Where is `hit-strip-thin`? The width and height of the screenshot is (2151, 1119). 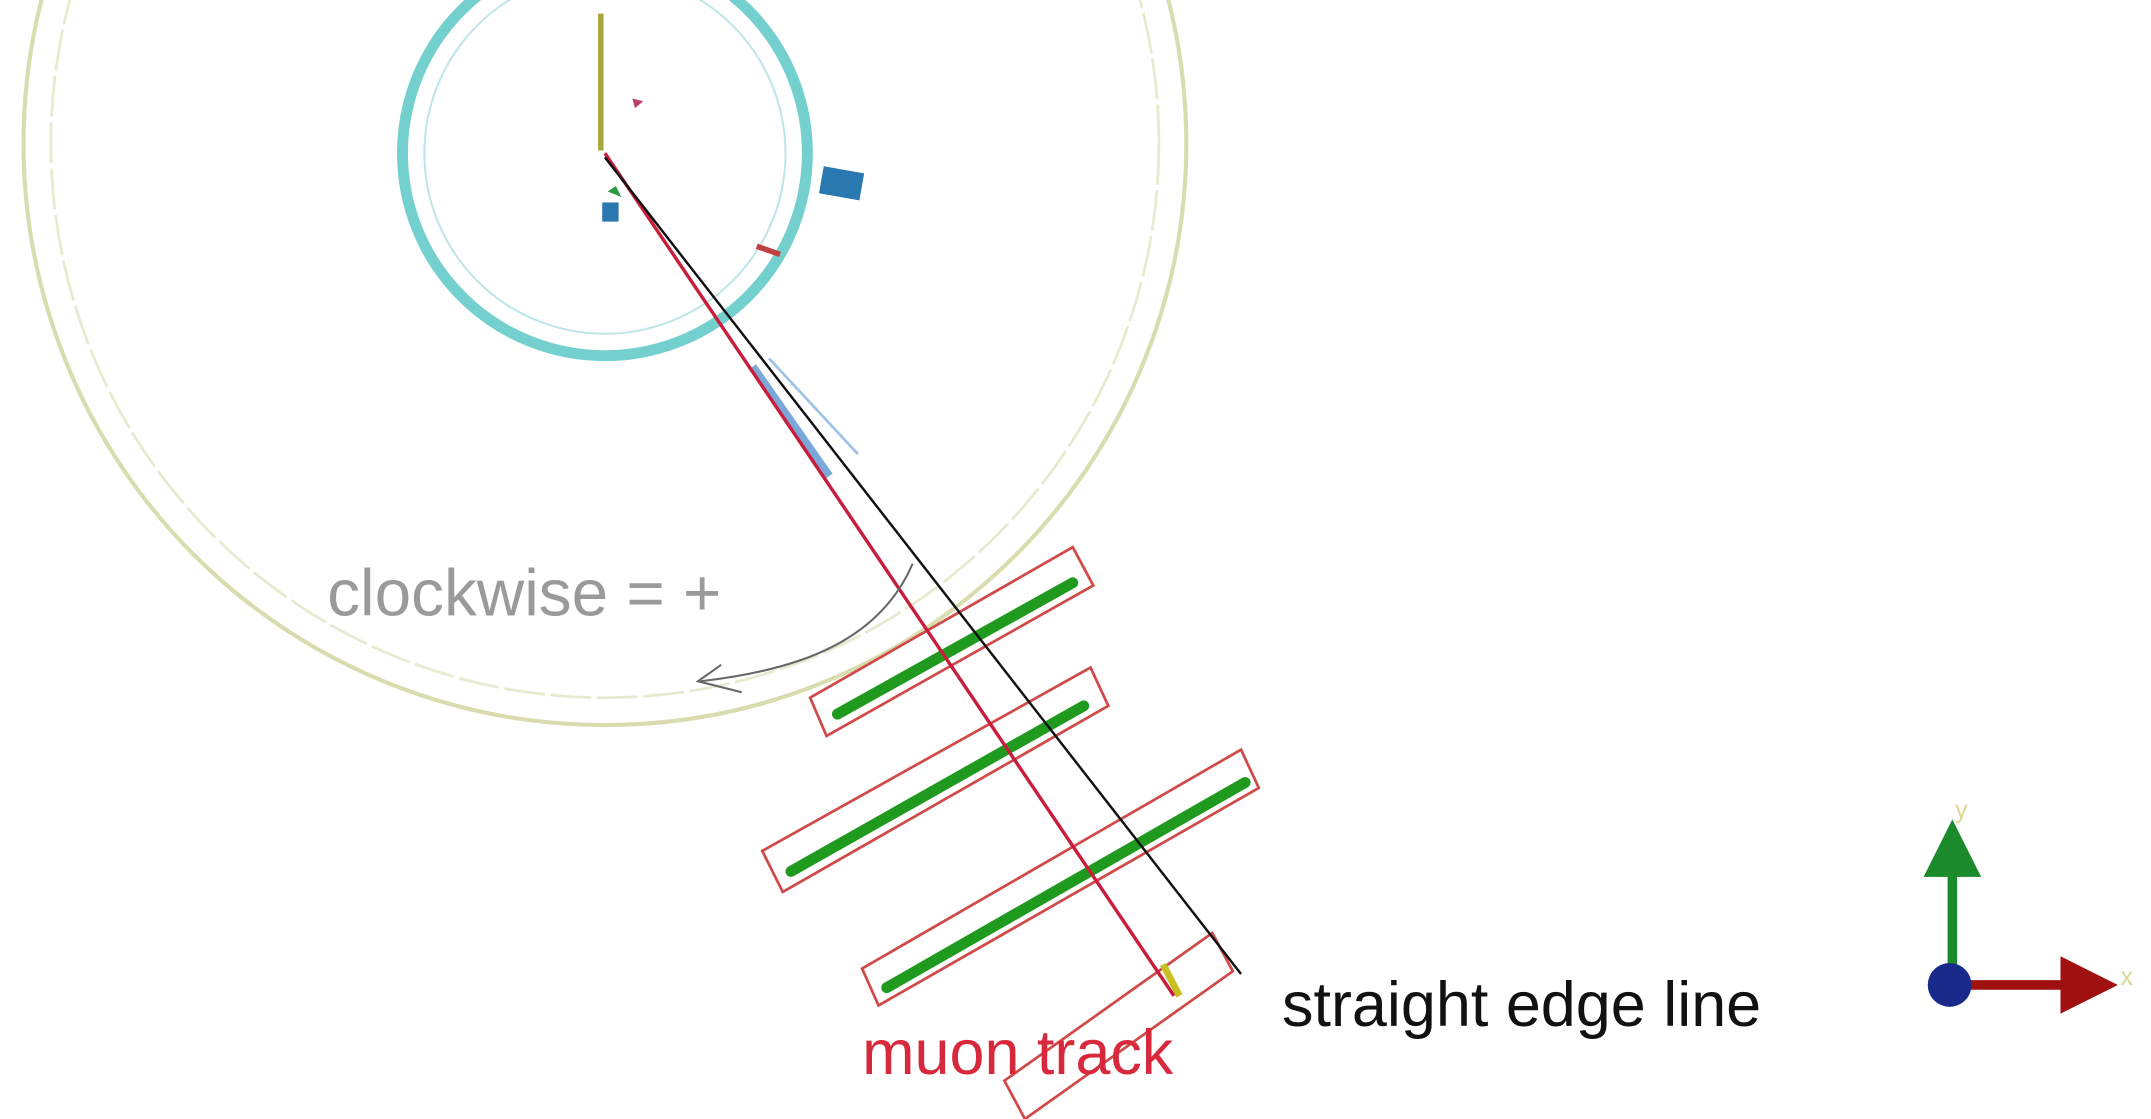
hit-strip-thin is located at coordinates (813, 406).